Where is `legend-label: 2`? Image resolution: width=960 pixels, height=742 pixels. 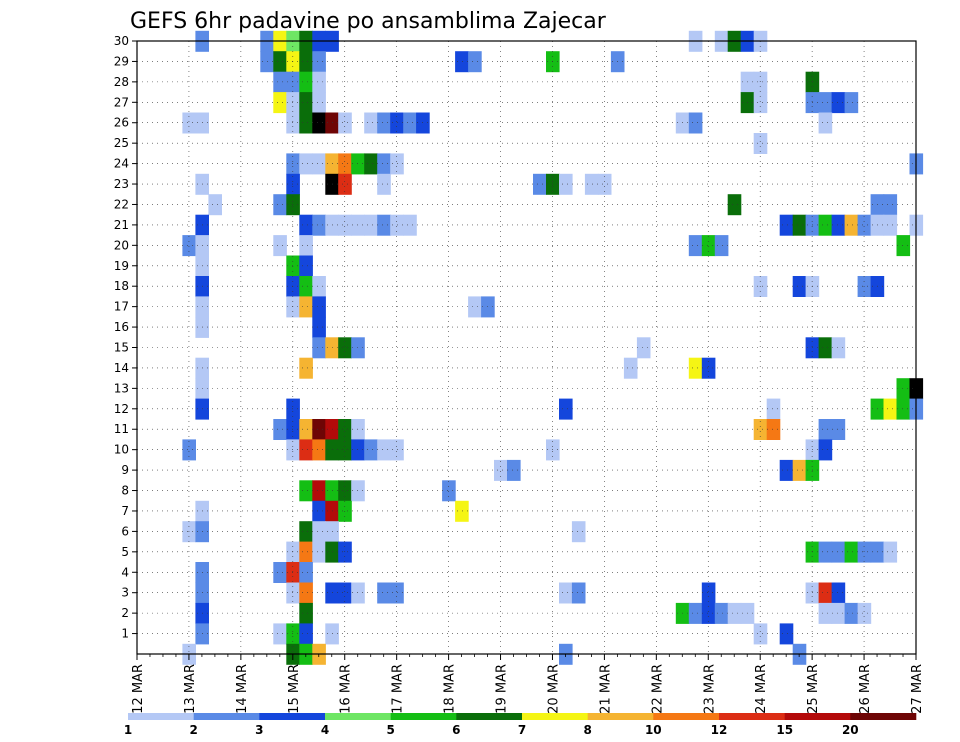 legend-label: 2 is located at coordinates (194, 730).